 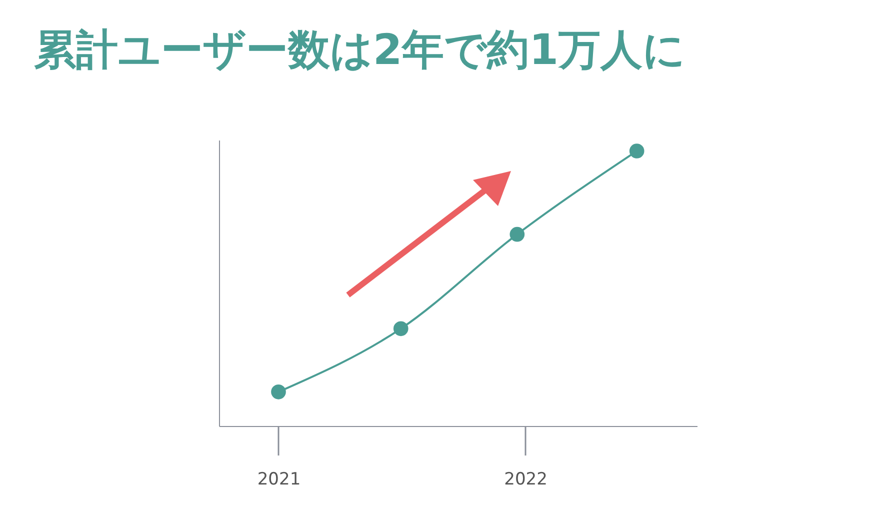 What do you see at coordinates (279, 480) in the screenshot?
I see `x-tick-label: 2021` at bounding box center [279, 480].